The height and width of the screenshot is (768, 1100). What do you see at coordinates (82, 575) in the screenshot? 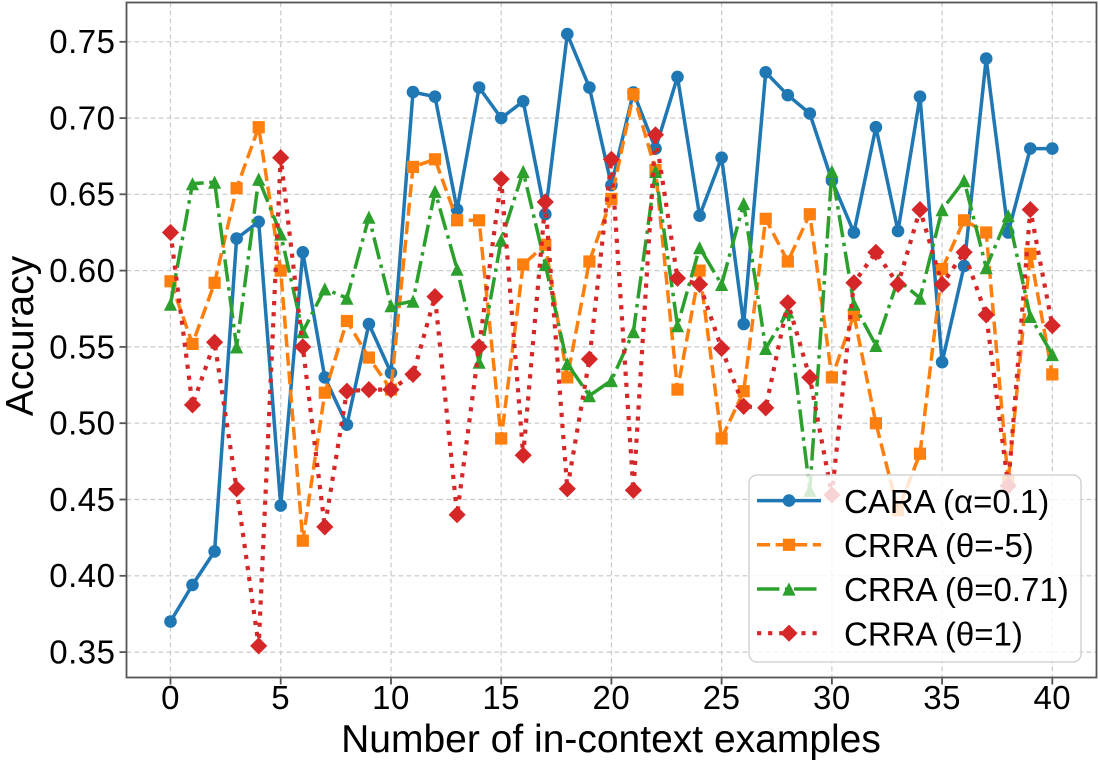
I see `svg-text: 0.40` at bounding box center [82, 575].